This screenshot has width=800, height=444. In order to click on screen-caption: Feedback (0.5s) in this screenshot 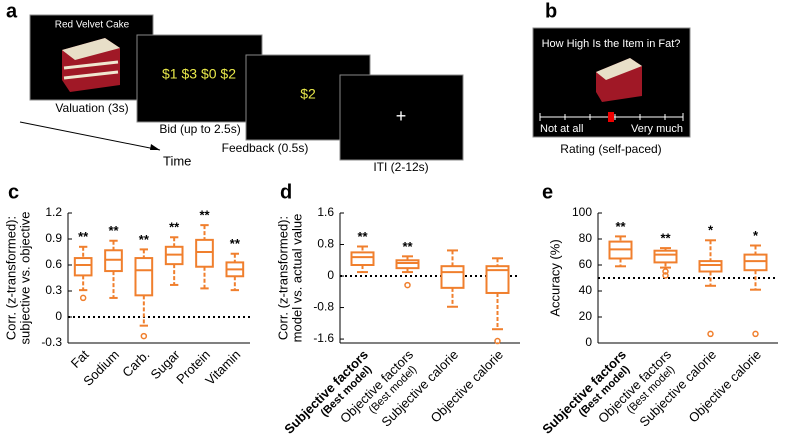, I will do `click(265, 148)`.